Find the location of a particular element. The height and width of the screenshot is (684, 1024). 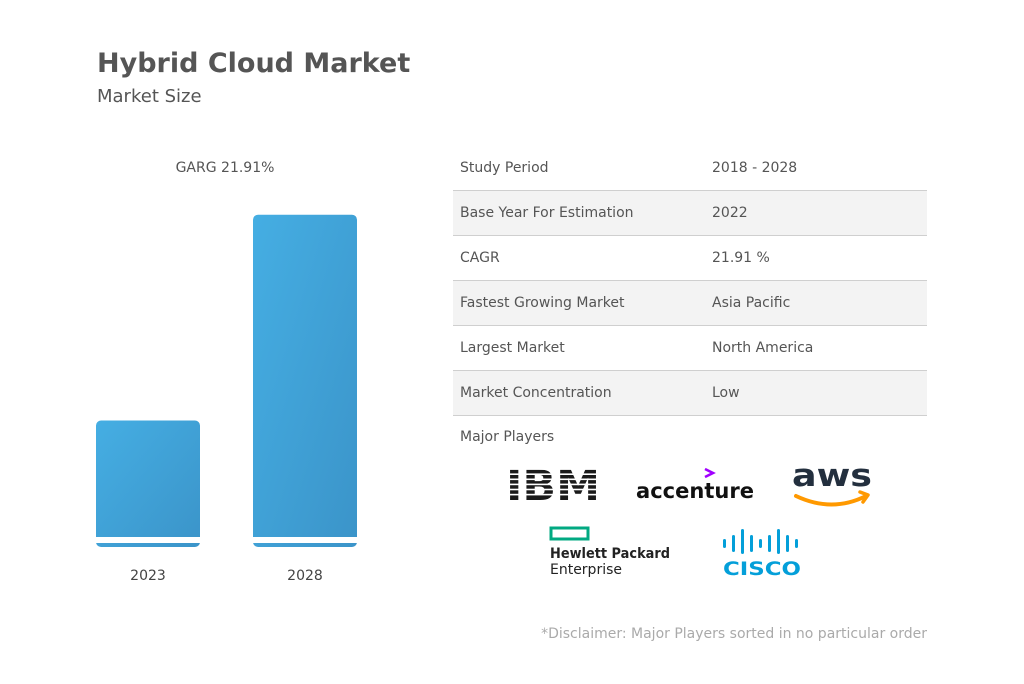

table-row: Base Year For Estimation 2022 is located at coordinates (690, 213).